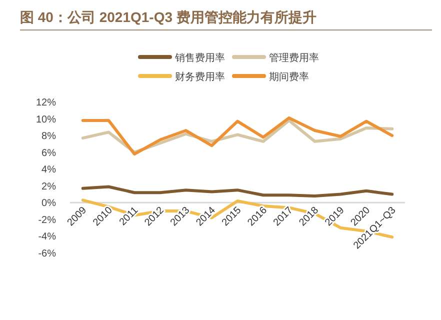  I want to click on y-tick-label: 2%, so click(49, 186).